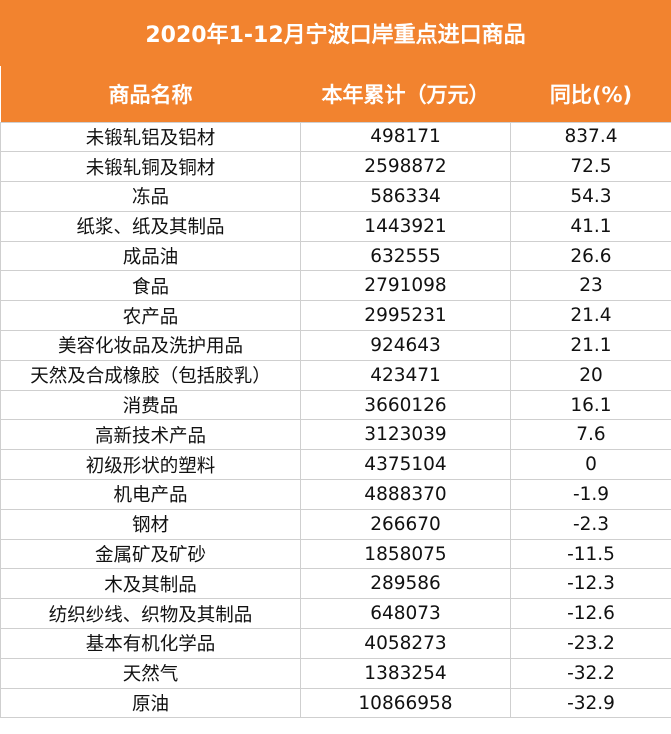 This screenshot has height=734, width=671. I want to click on cell-annual-total: 924643, so click(405, 345).